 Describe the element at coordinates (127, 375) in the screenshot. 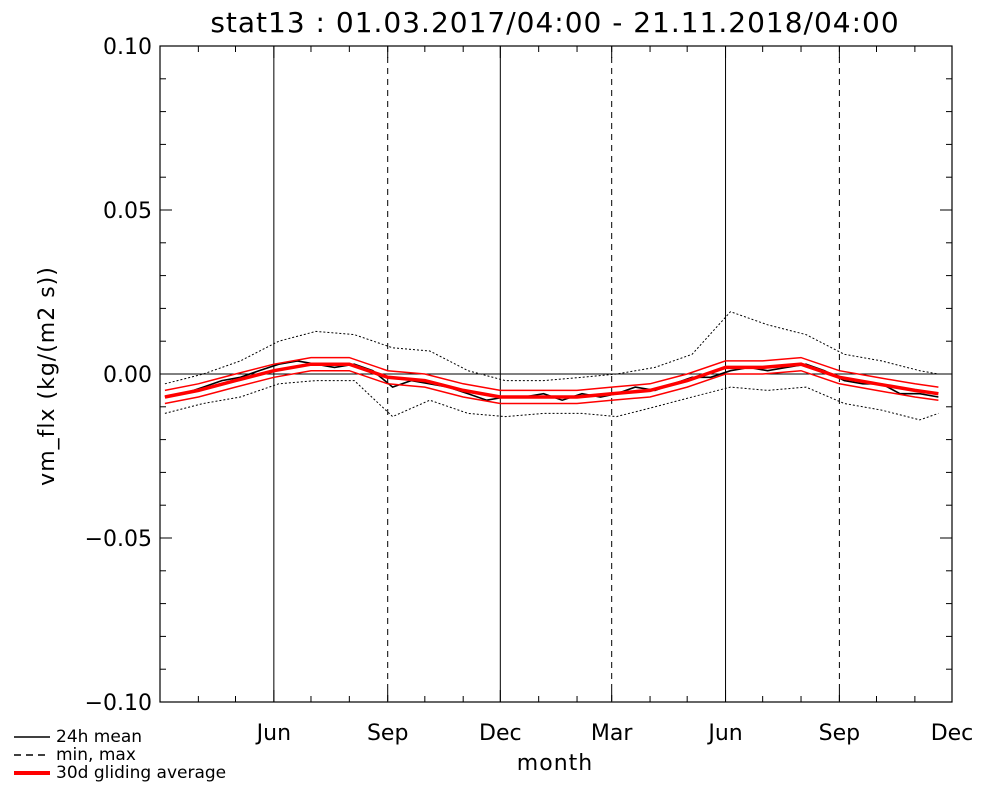

I see `y-tick-label: 0.00` at that location.